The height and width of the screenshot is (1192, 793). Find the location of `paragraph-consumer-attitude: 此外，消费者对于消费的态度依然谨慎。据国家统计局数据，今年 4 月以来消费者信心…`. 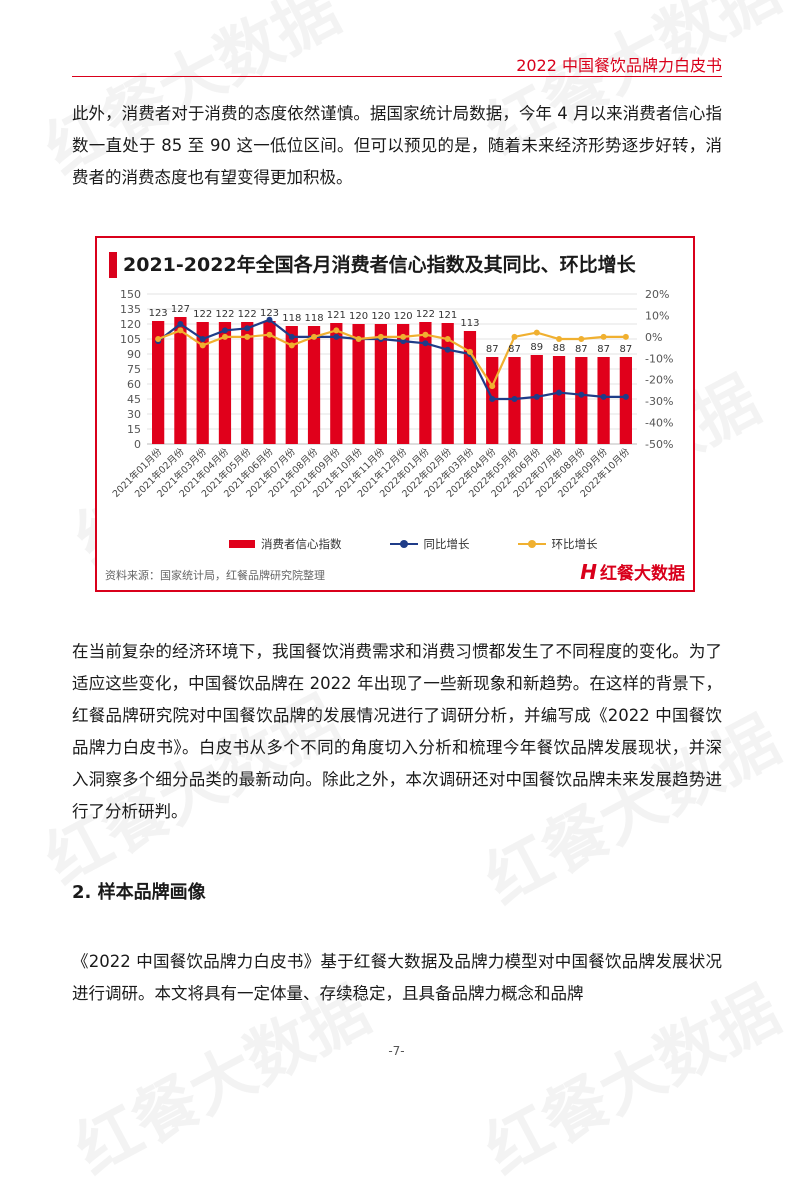

paragraph-consumer-attitude: 此外，消费者对于消费的态度依然谨慎。据国家统计局数据，今年 4 月以来消费者信心… is located at coordinates (397, 145).